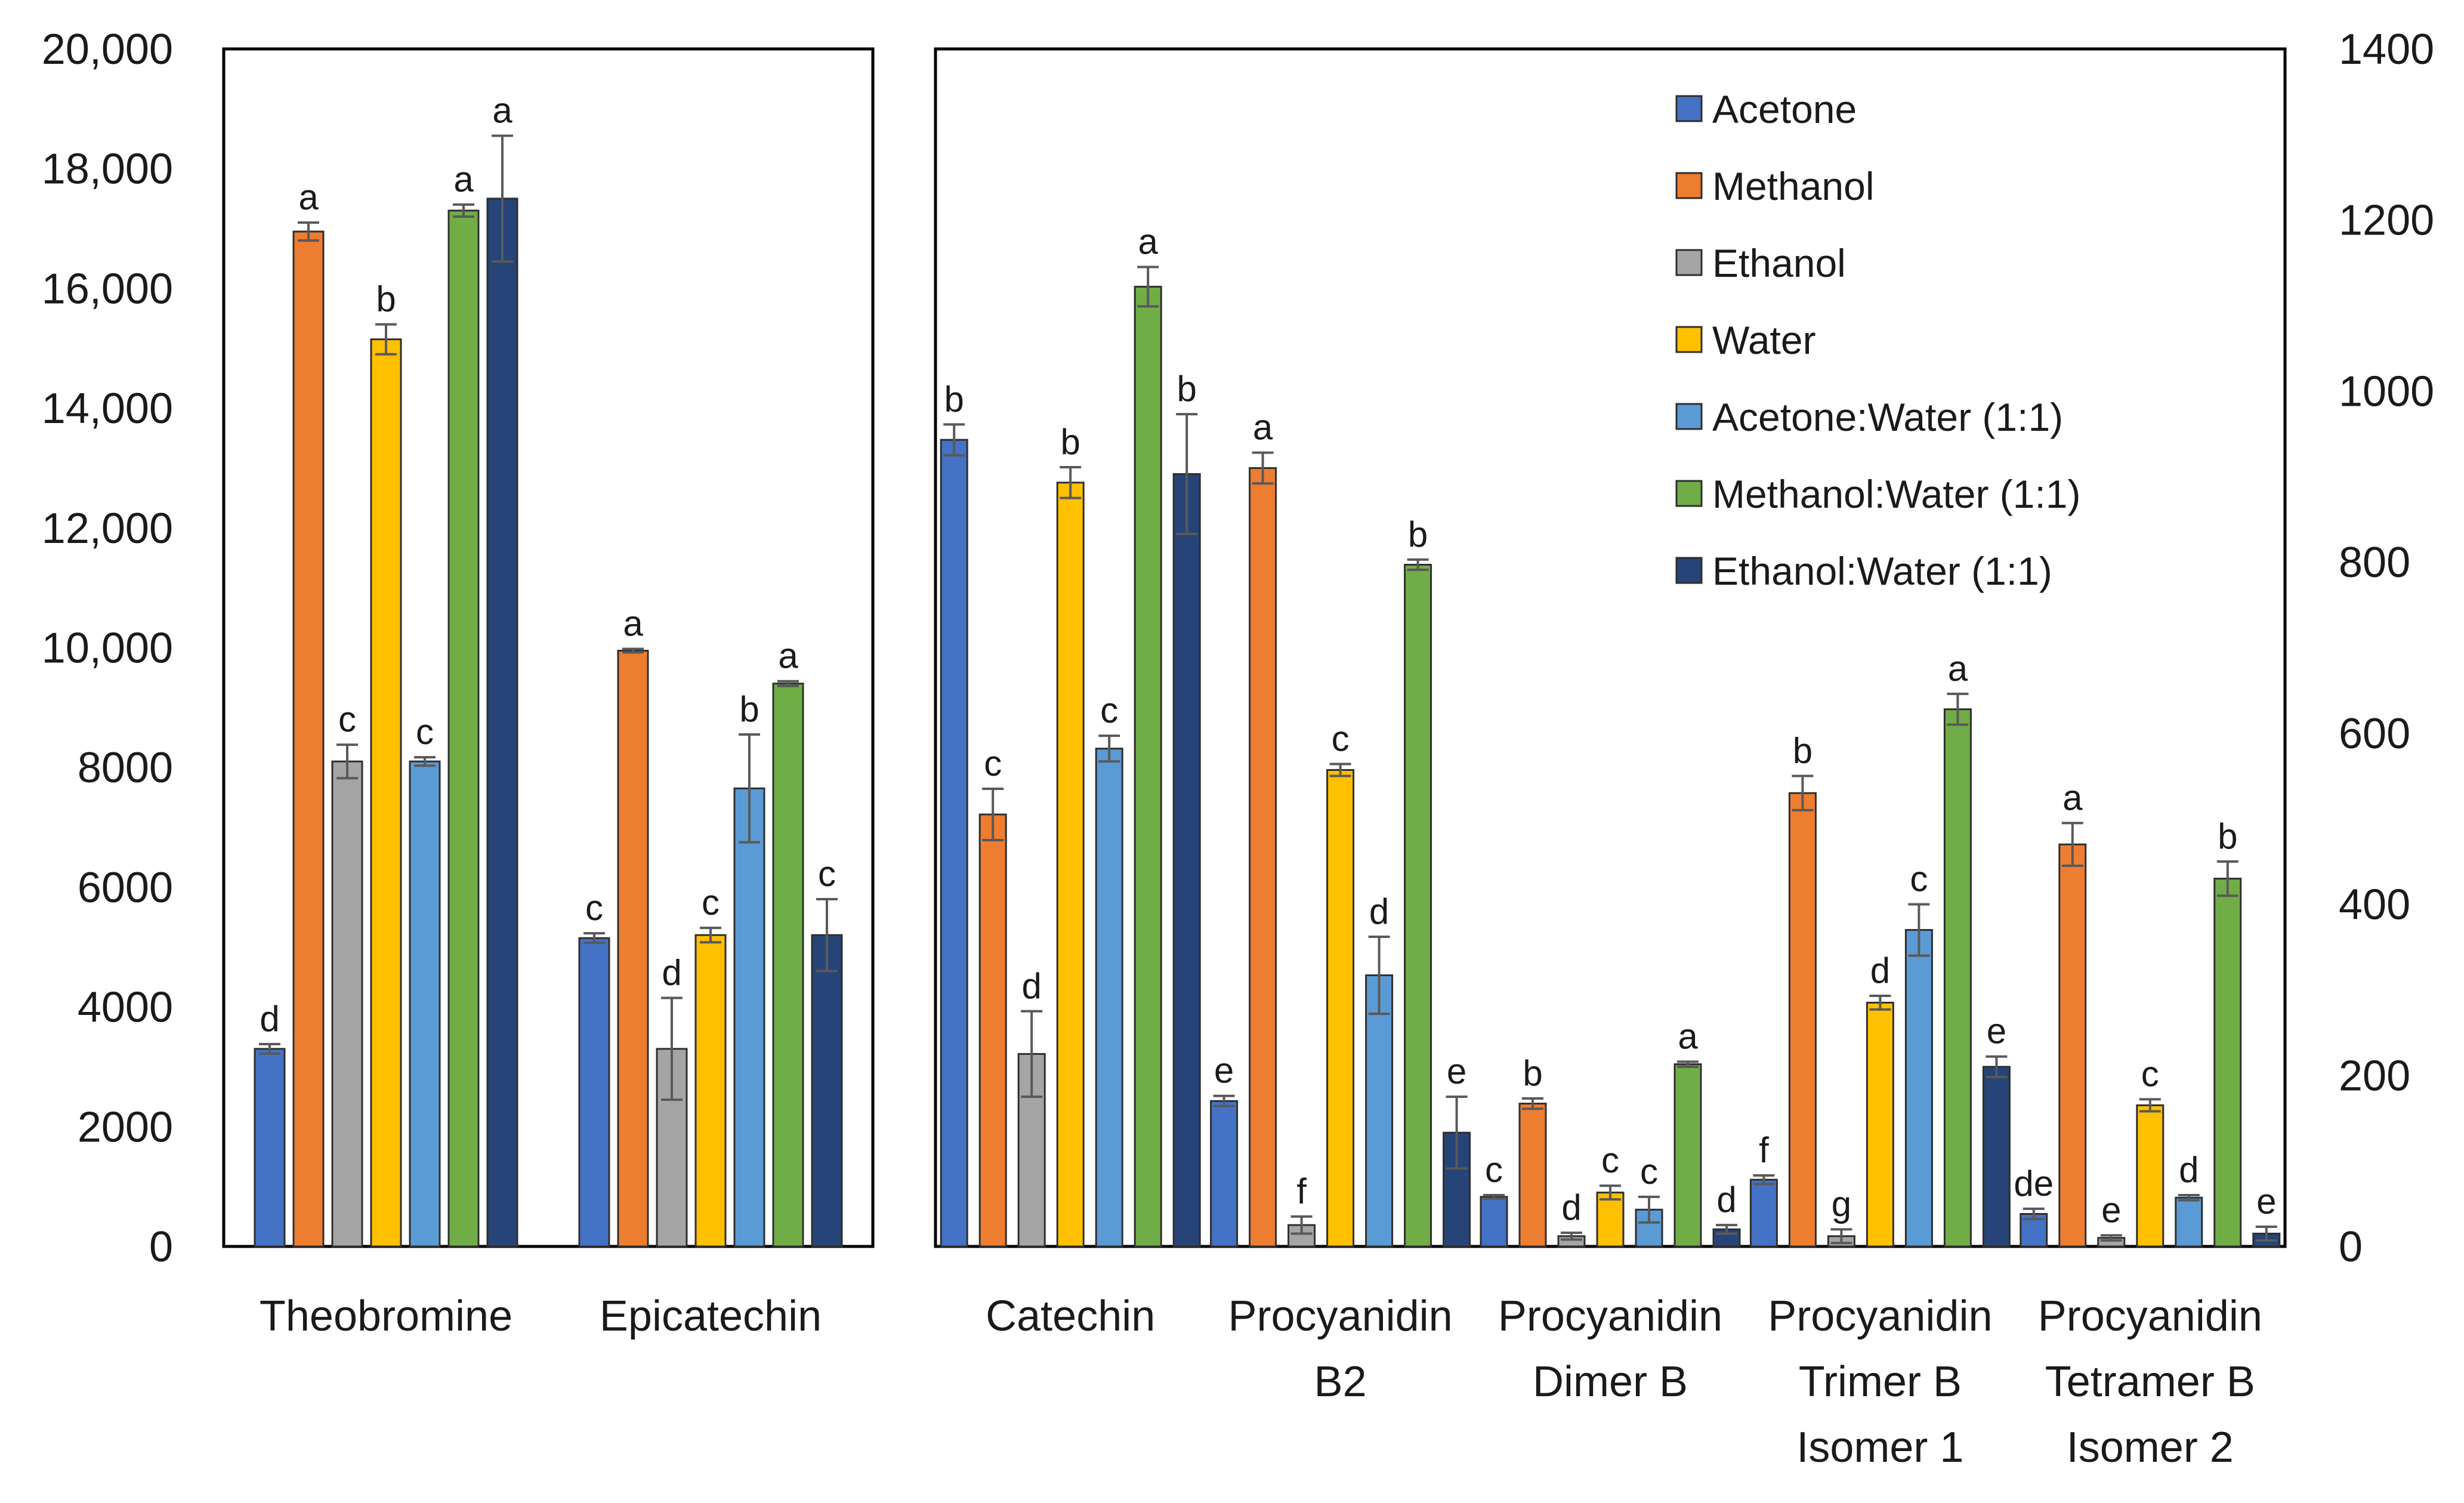  Describe the element at coordinates (125, 1127) in the screenshot. I see `y-tick-label: 2000` at that location.